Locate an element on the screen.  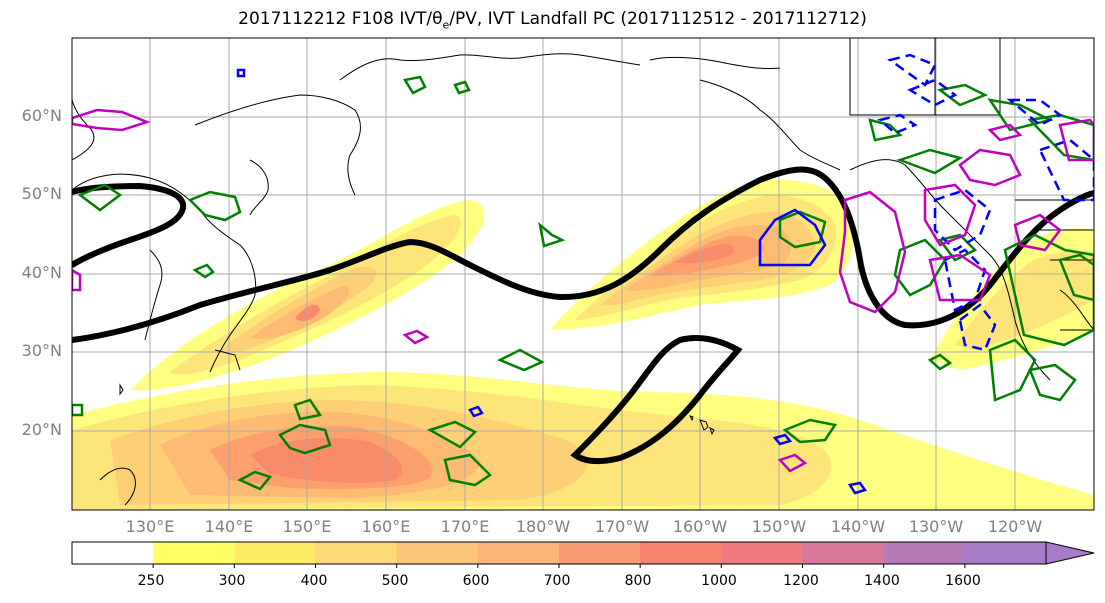
lon-label-140e: 140°E is located at coordinates (229, 526).